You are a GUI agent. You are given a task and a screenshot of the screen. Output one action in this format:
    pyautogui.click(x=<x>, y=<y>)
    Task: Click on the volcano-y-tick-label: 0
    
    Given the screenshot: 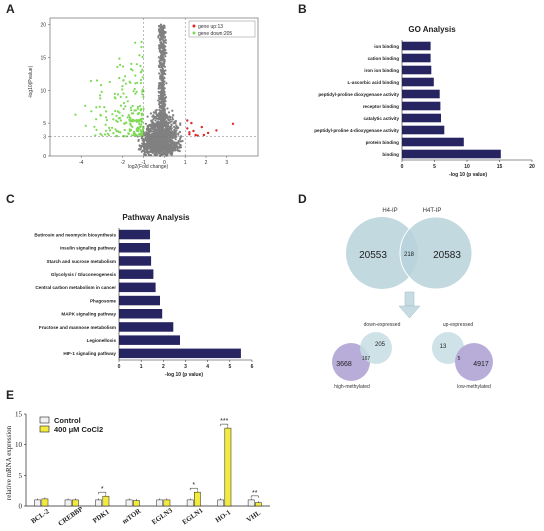 What is the action you would take?
    pyautogui.click(x=44, y=157)
    